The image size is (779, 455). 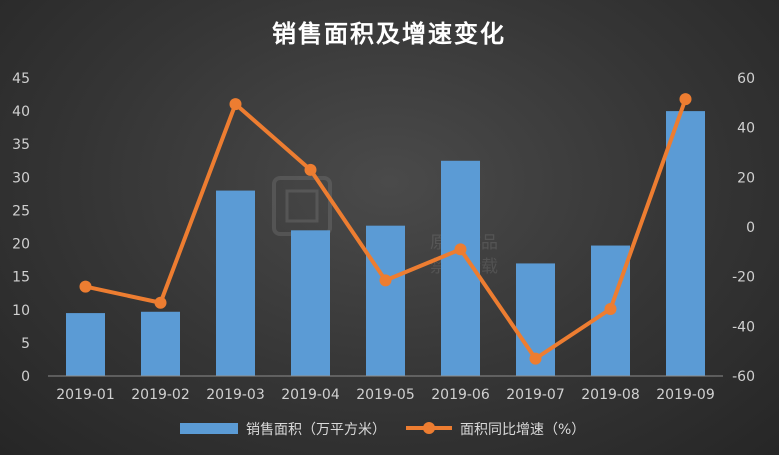 What do you see at coordinates (316, 430) in the screenshot?
I see `legend-bar-label: 销售面积（万平方米）` at bounding box center [316, 430].